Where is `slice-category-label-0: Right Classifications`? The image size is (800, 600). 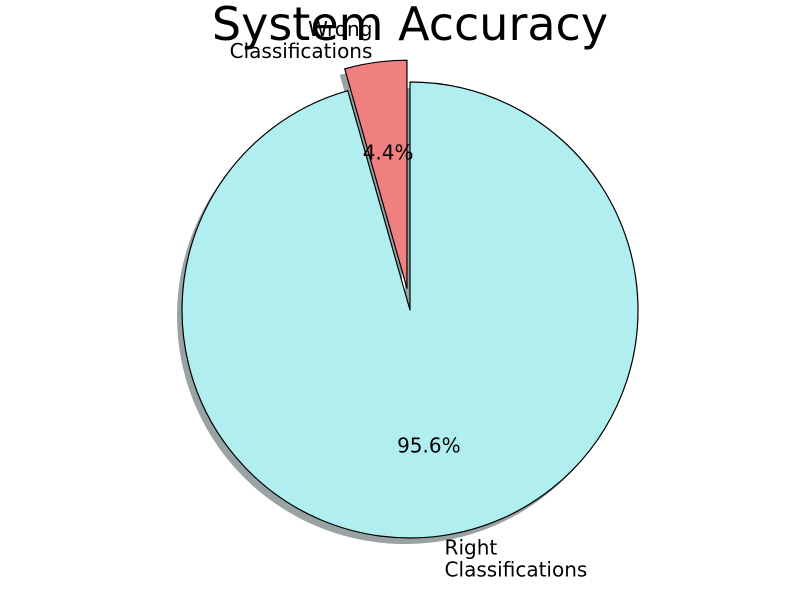
slice-category-label-0: Right Classifications is located at coordinates (516, 558).